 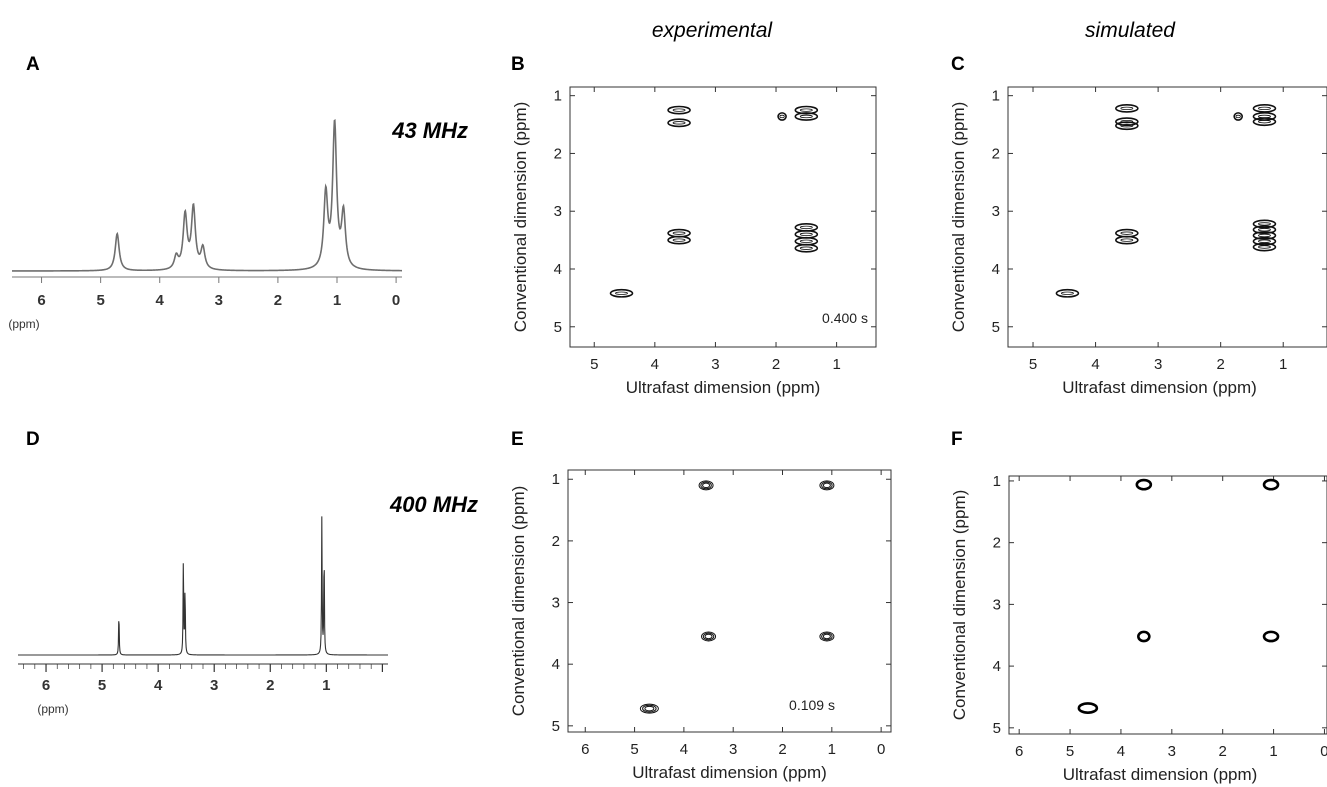 I want to click on y-tick-label: 4, so click(x=997, y=666).